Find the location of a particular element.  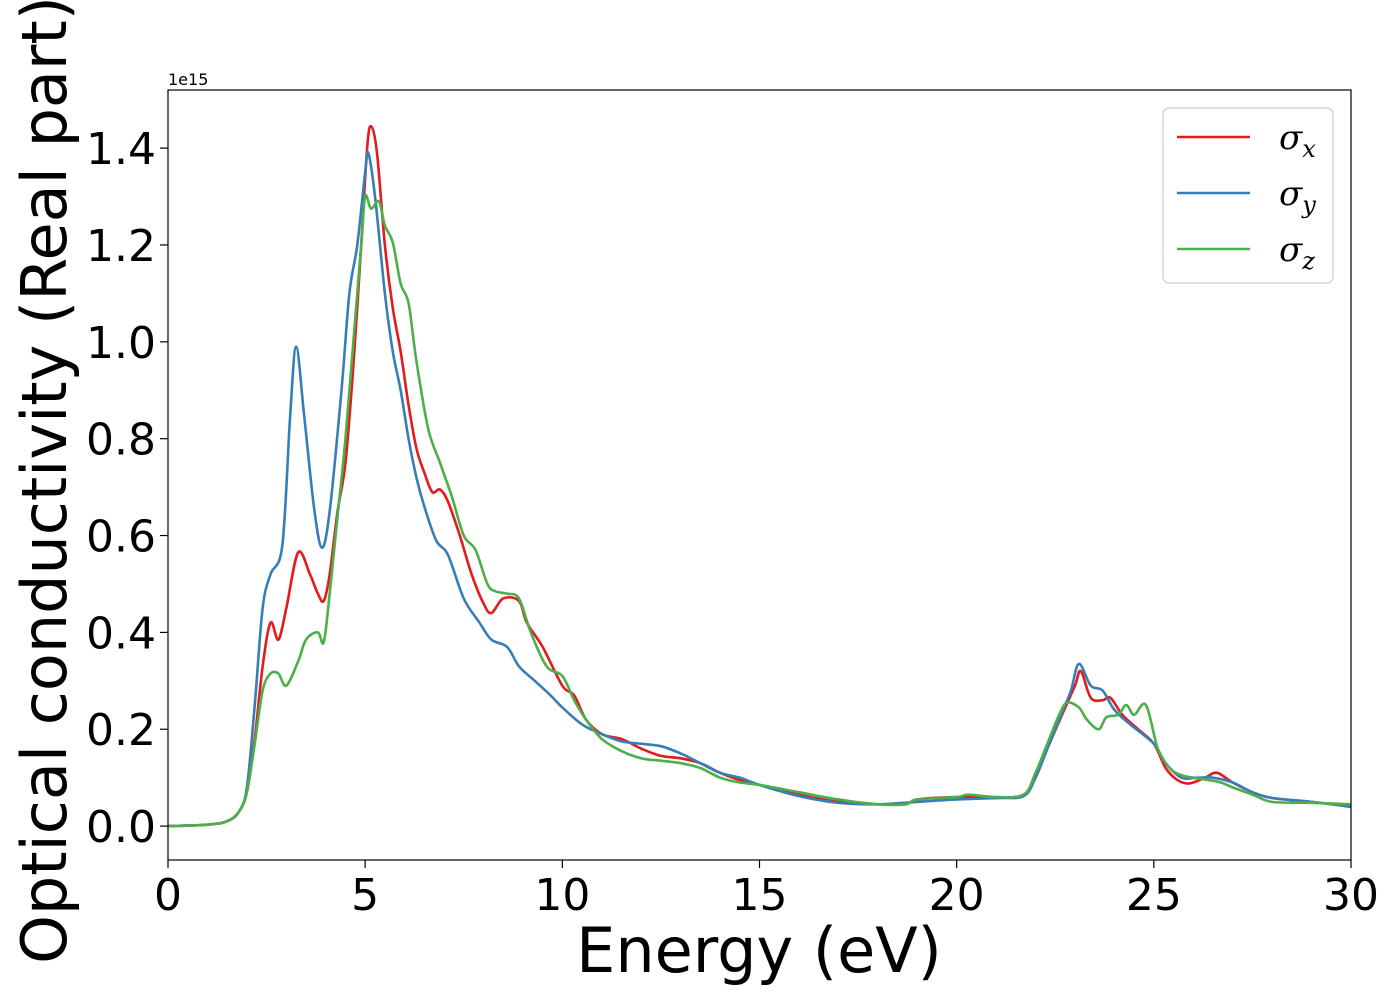

legend-label-x: σx is located at coordinates (1297, 140).